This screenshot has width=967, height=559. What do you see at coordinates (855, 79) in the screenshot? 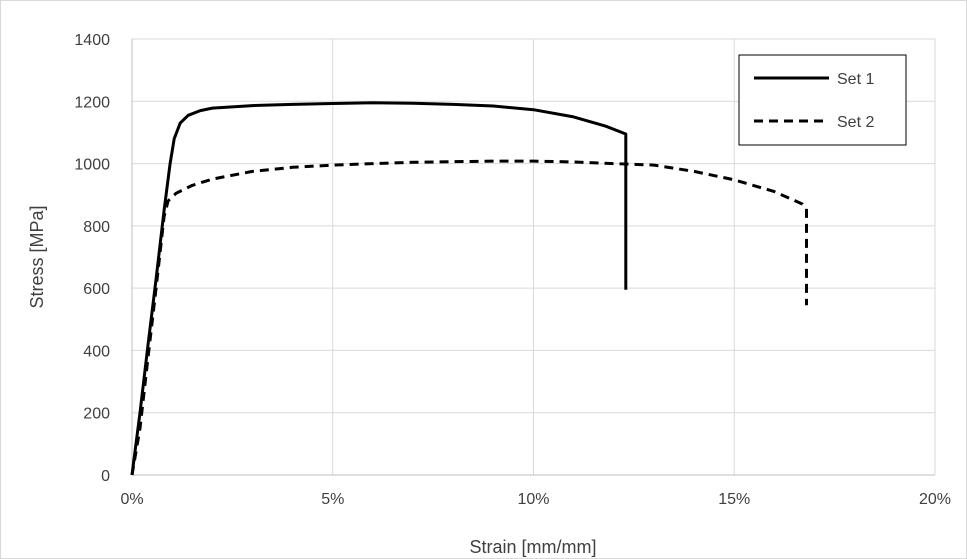
I see `legend-label-set-1: Set 1` at bounding box center [855, 79].